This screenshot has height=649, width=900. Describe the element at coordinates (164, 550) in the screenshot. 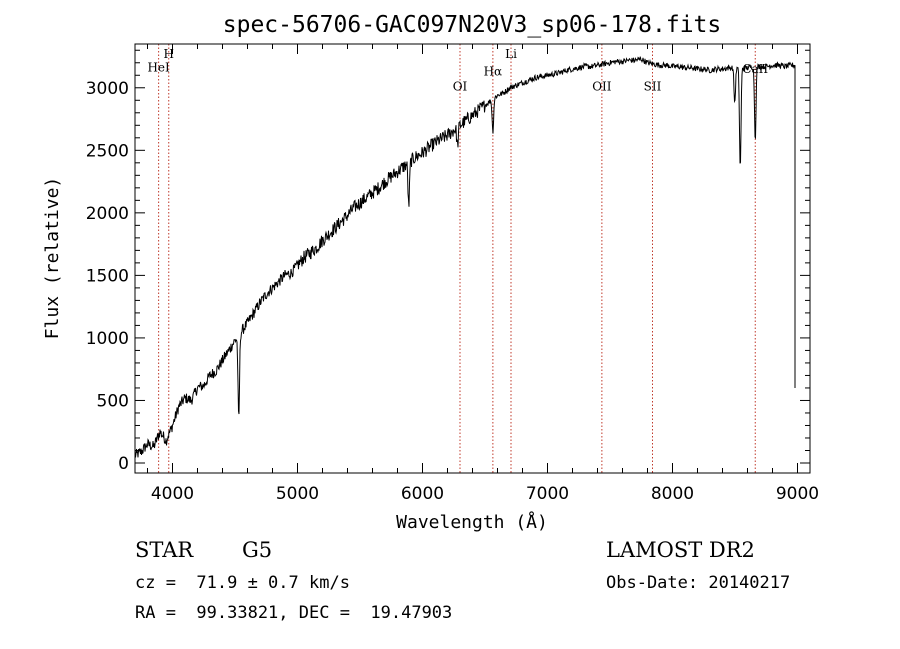

I see `object-class: STAR` at that location.